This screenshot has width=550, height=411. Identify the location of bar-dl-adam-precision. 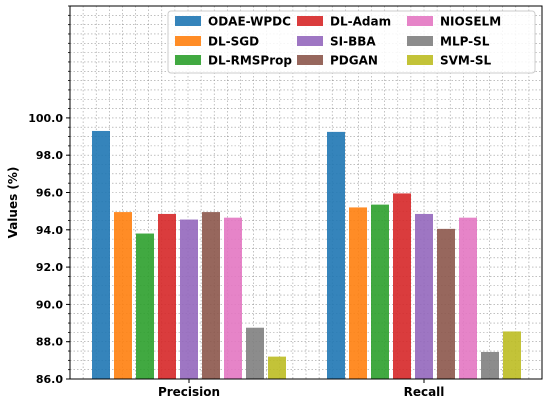
(167, 296).